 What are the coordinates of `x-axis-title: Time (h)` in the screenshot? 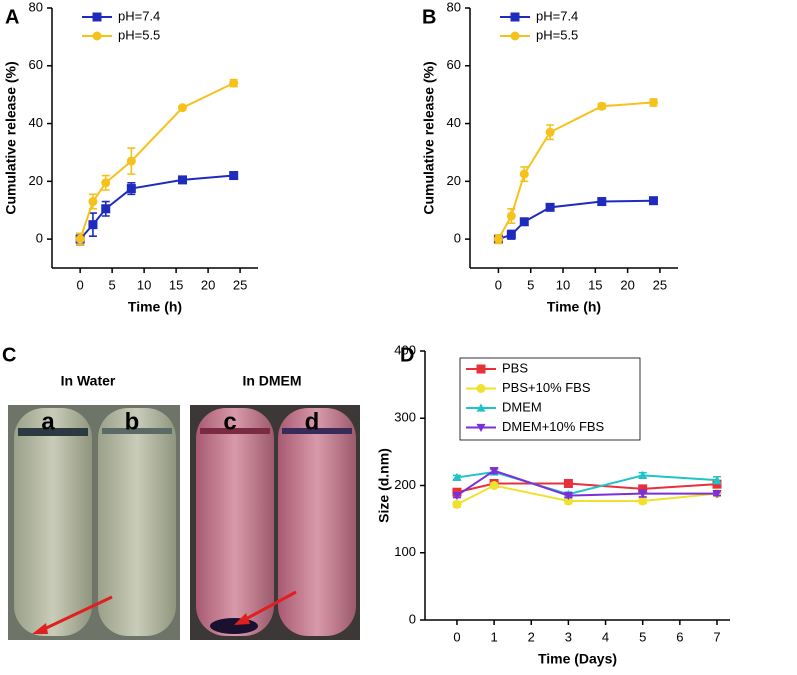 It's located at (574, 307).